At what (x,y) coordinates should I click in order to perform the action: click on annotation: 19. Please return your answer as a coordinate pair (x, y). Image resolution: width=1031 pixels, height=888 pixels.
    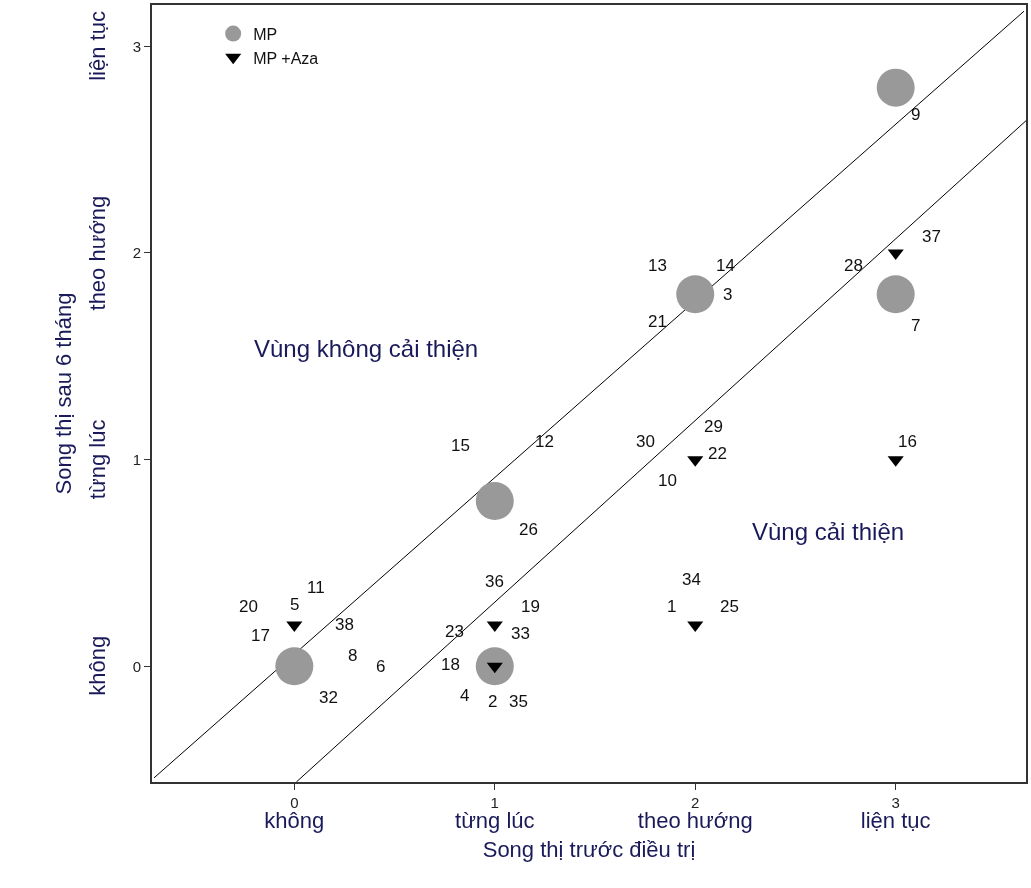
    Looking at the image, I should click on (530, 606).